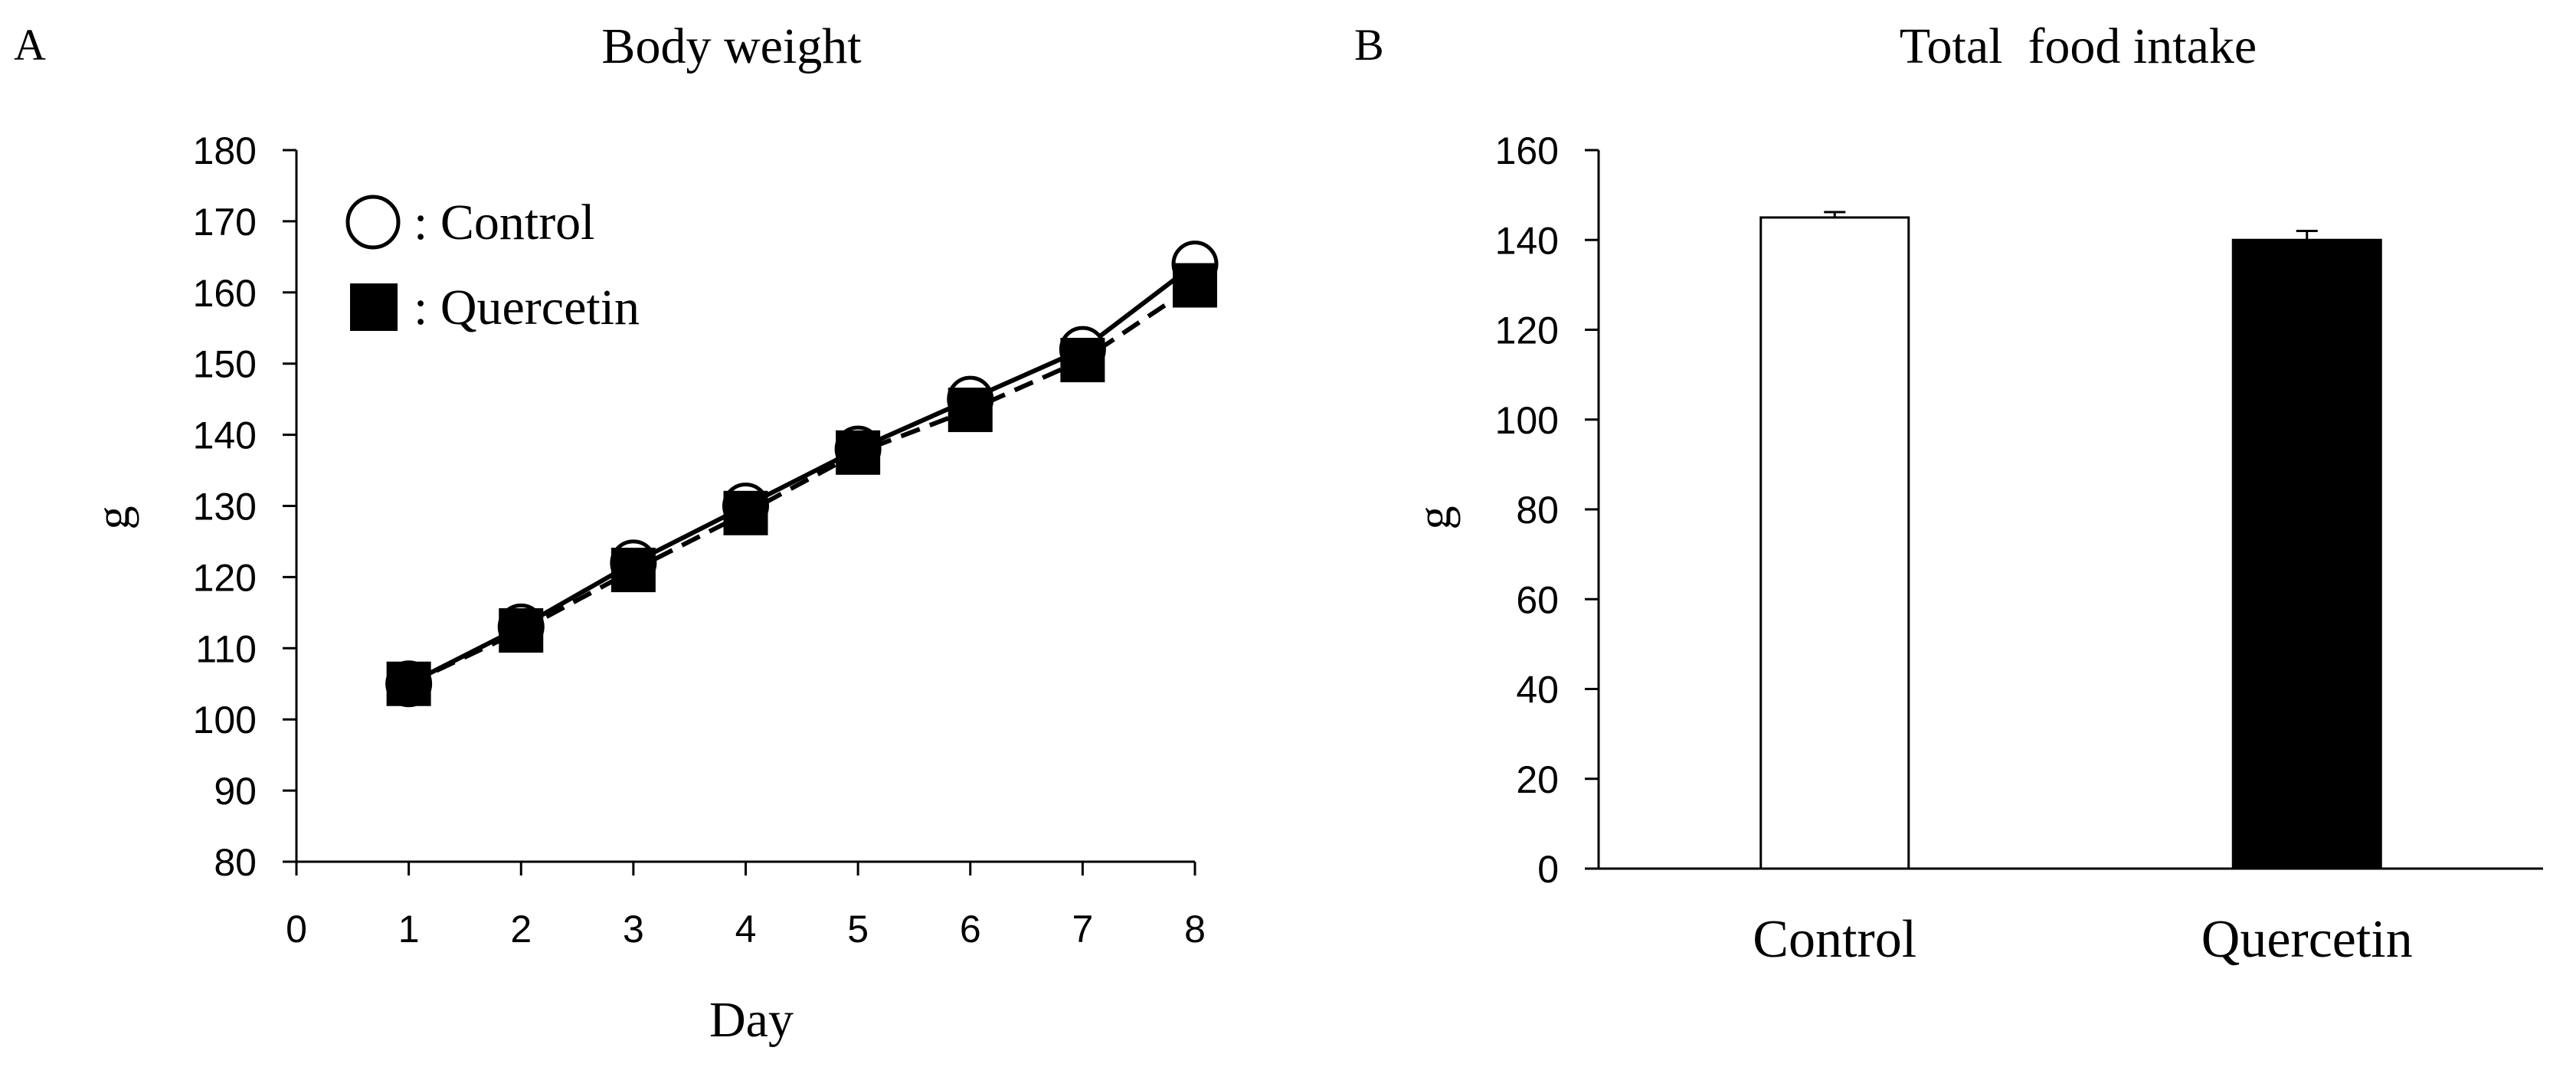 This screenshot has width=2576, height=1067. I want to click on panel-a-y-tick-label: 100, so click(225, 720).